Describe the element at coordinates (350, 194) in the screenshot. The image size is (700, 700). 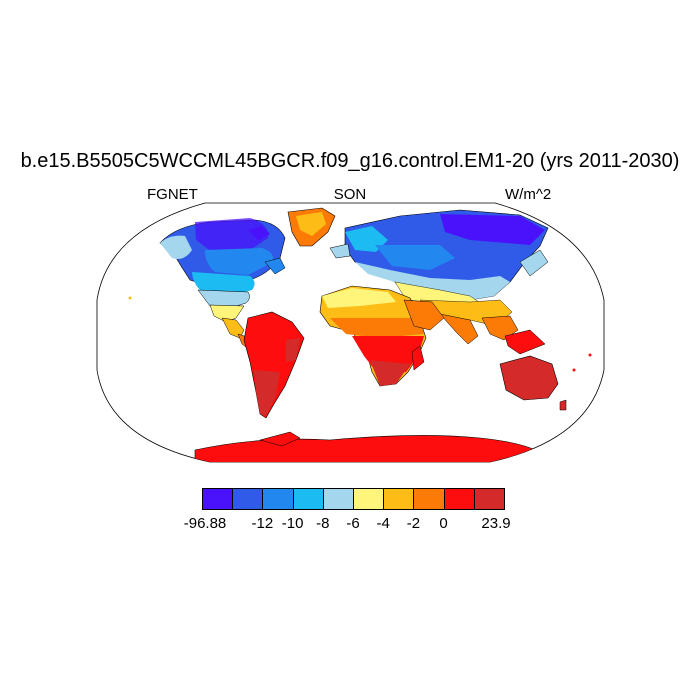
I see `season-label: SON` at that location.